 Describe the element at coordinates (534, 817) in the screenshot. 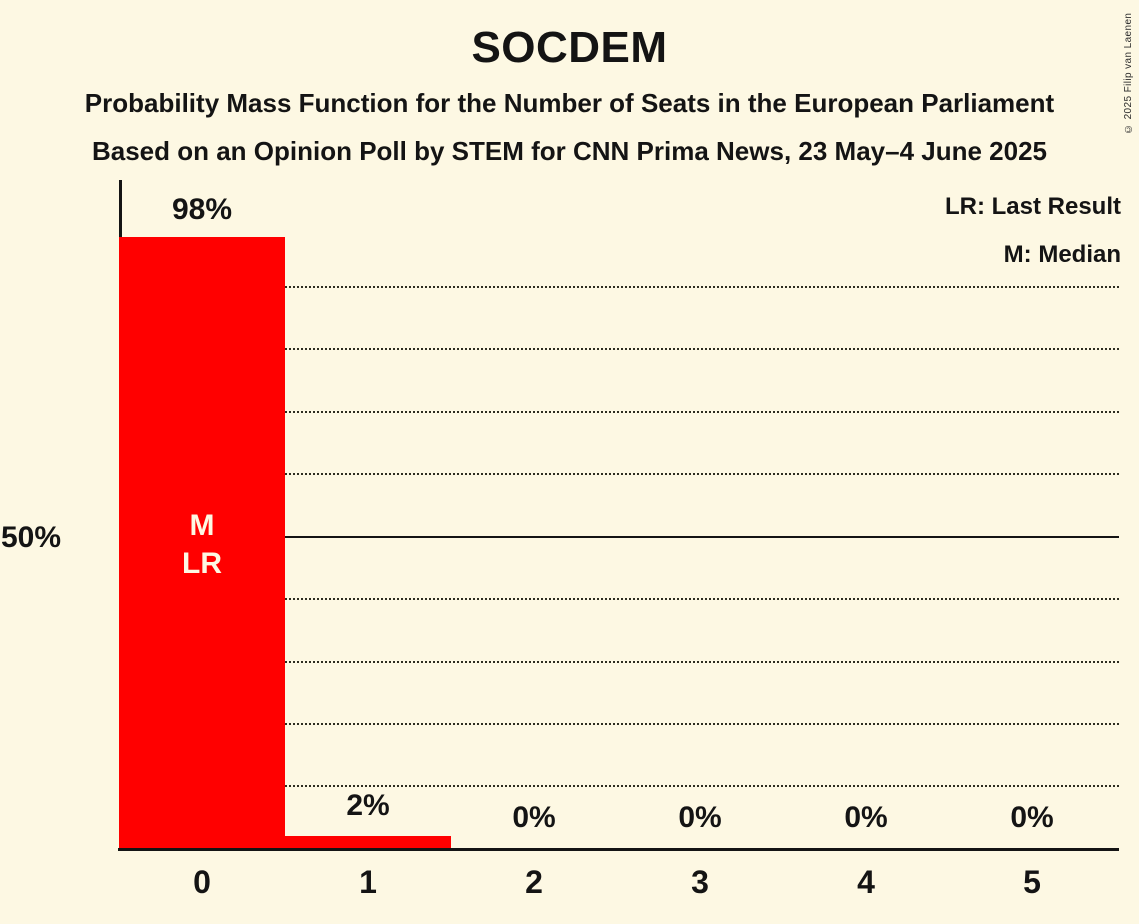

I see `value-label-seats-2: 0%` at that location.